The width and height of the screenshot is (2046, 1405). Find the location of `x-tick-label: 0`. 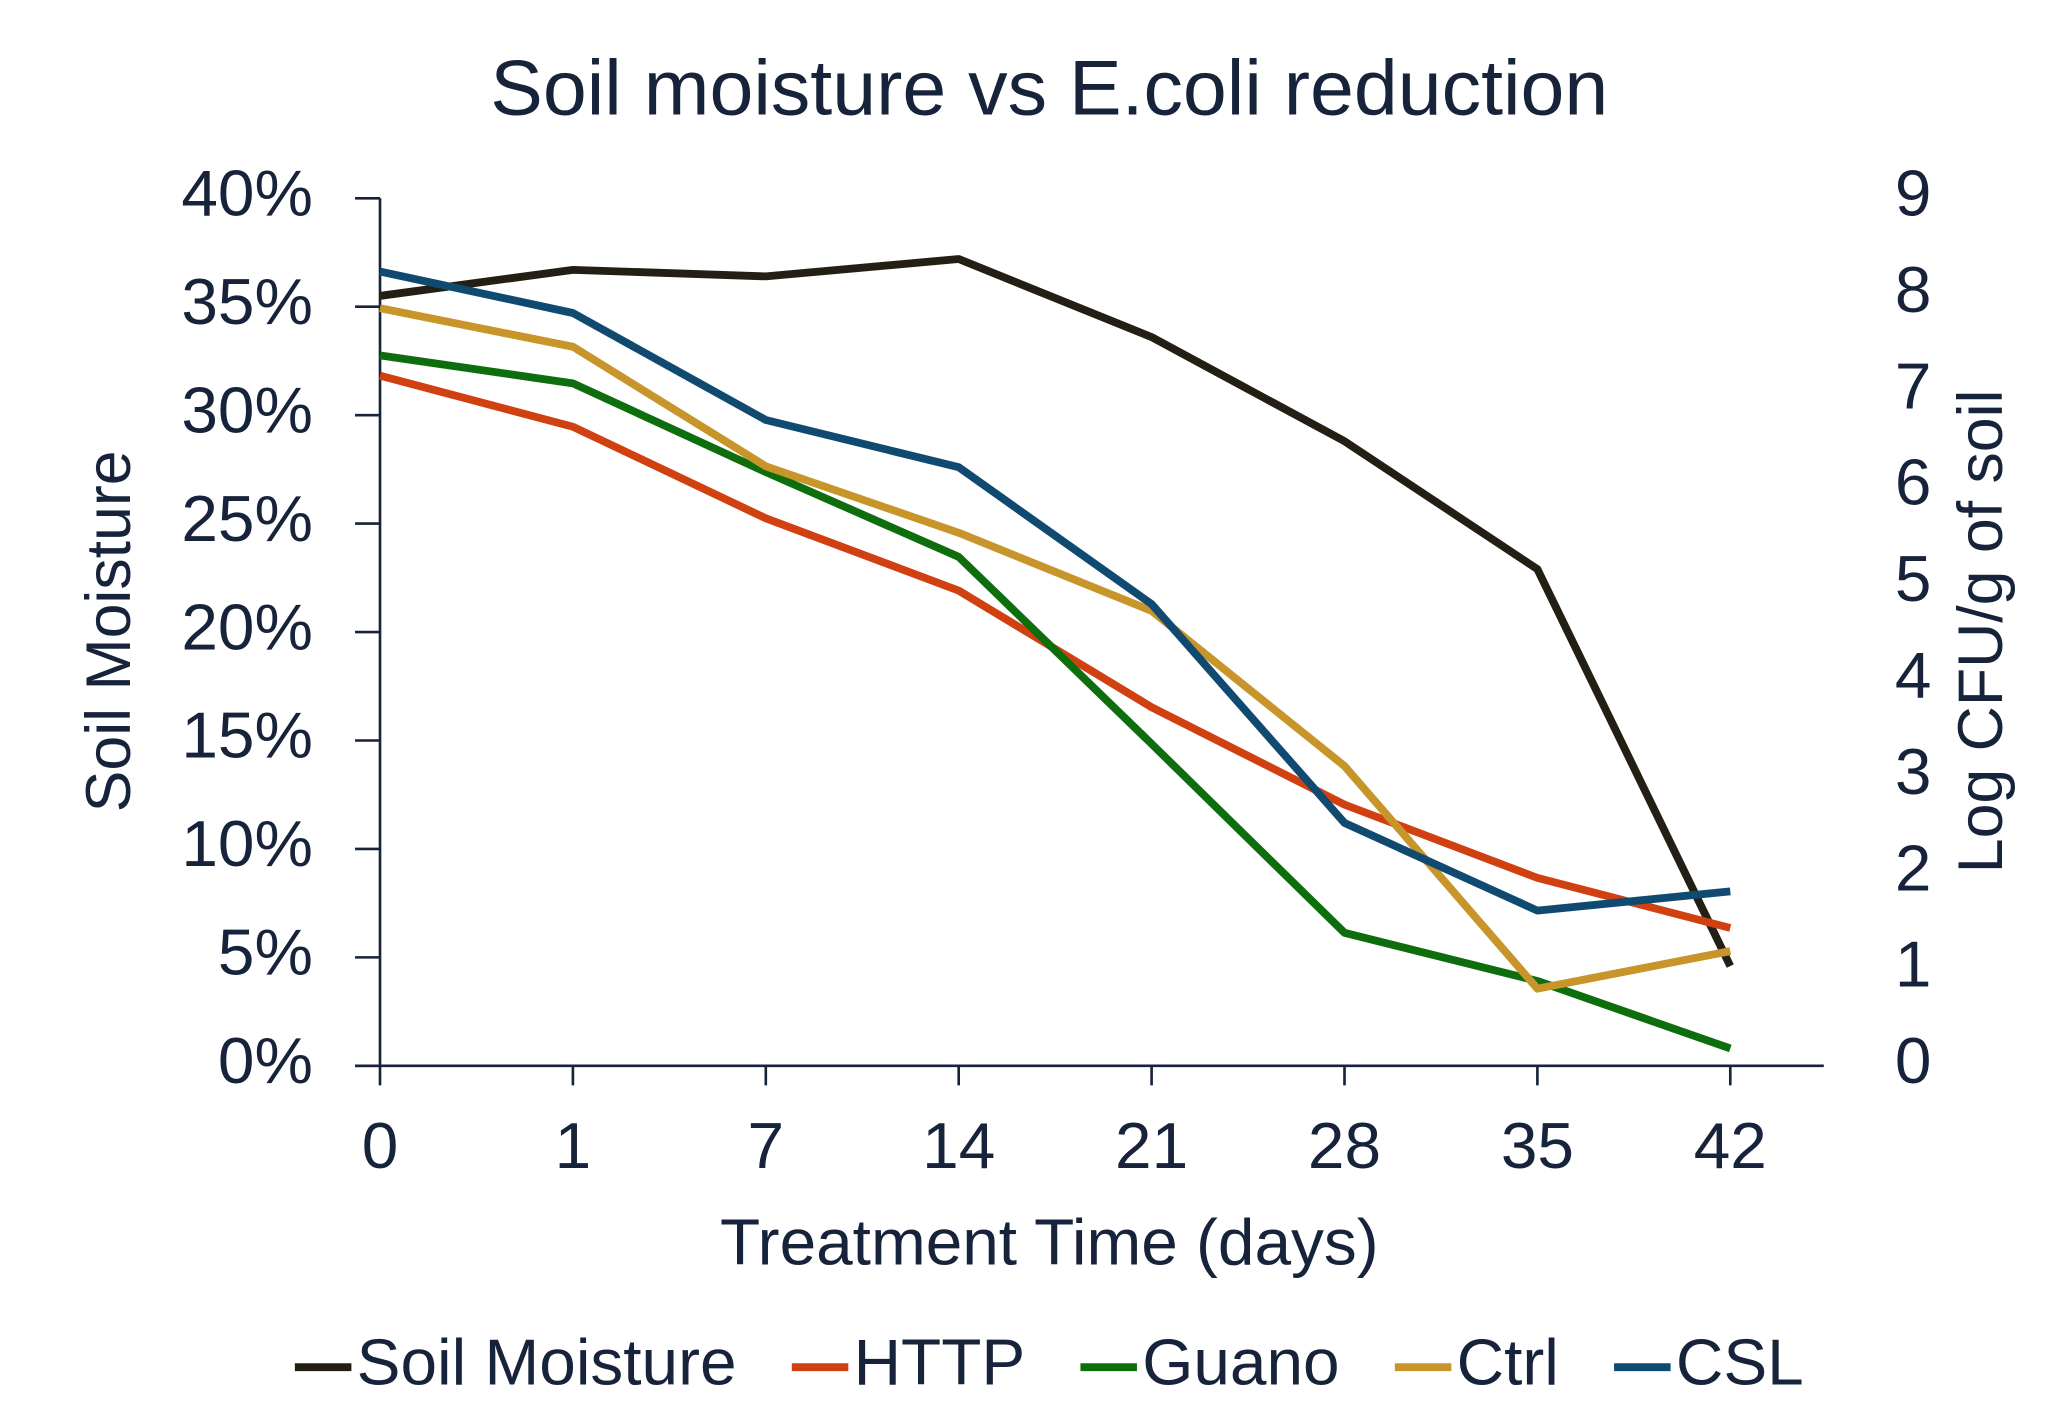

x-tick-label: 0 is located at coordinates (380, 1145).